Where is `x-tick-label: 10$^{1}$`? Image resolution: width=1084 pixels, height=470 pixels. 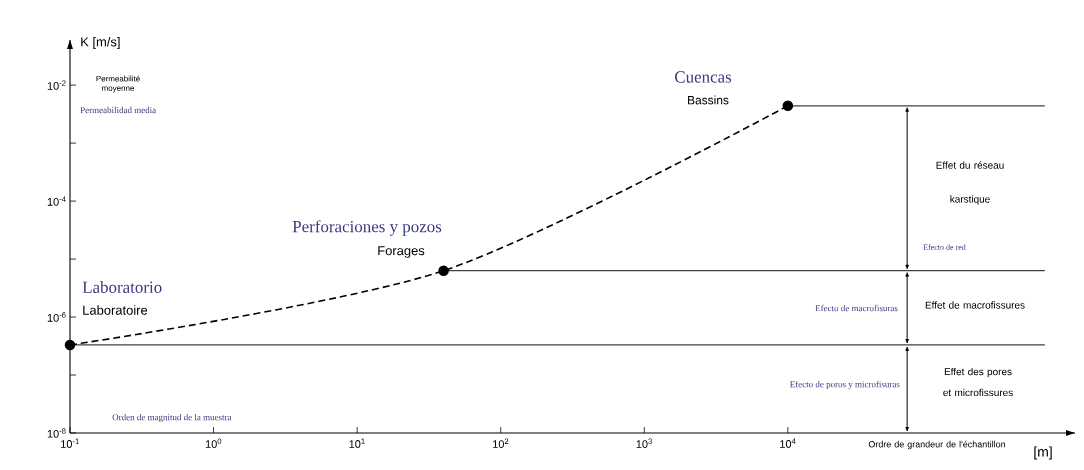 x-tick-label: 10$^{1}$ is located at coordinates (357, 443).